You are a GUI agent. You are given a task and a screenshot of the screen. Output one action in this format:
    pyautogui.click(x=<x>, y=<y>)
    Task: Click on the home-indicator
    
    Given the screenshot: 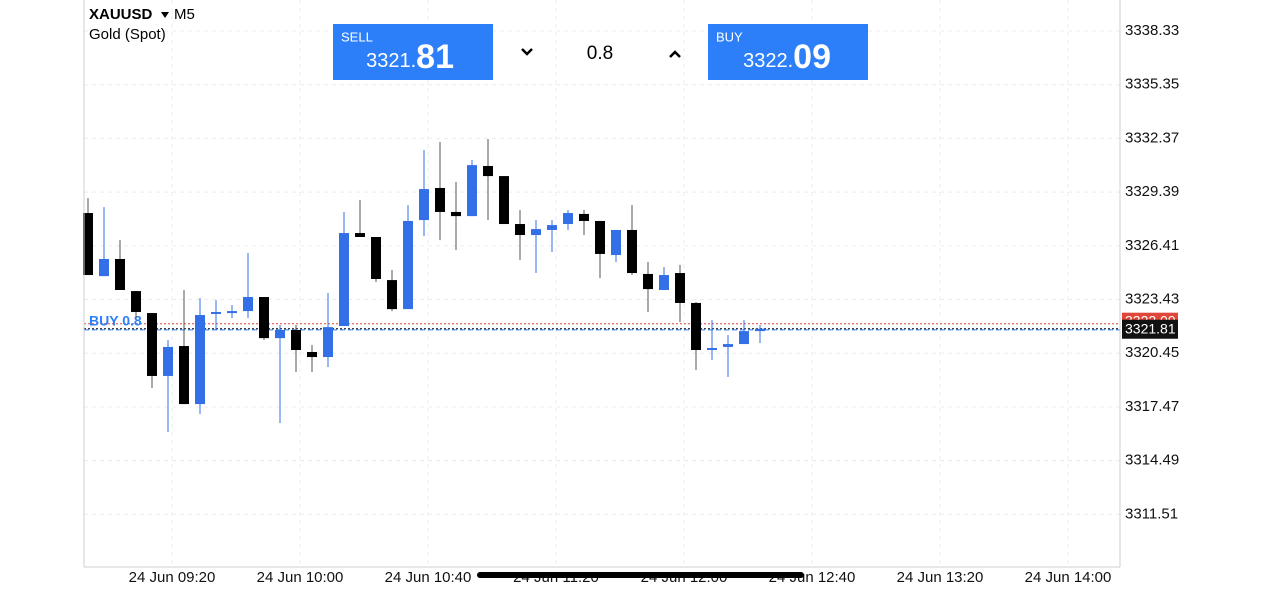 What is the action you would take?
    pyautogui.click(x=640, y=575)
    